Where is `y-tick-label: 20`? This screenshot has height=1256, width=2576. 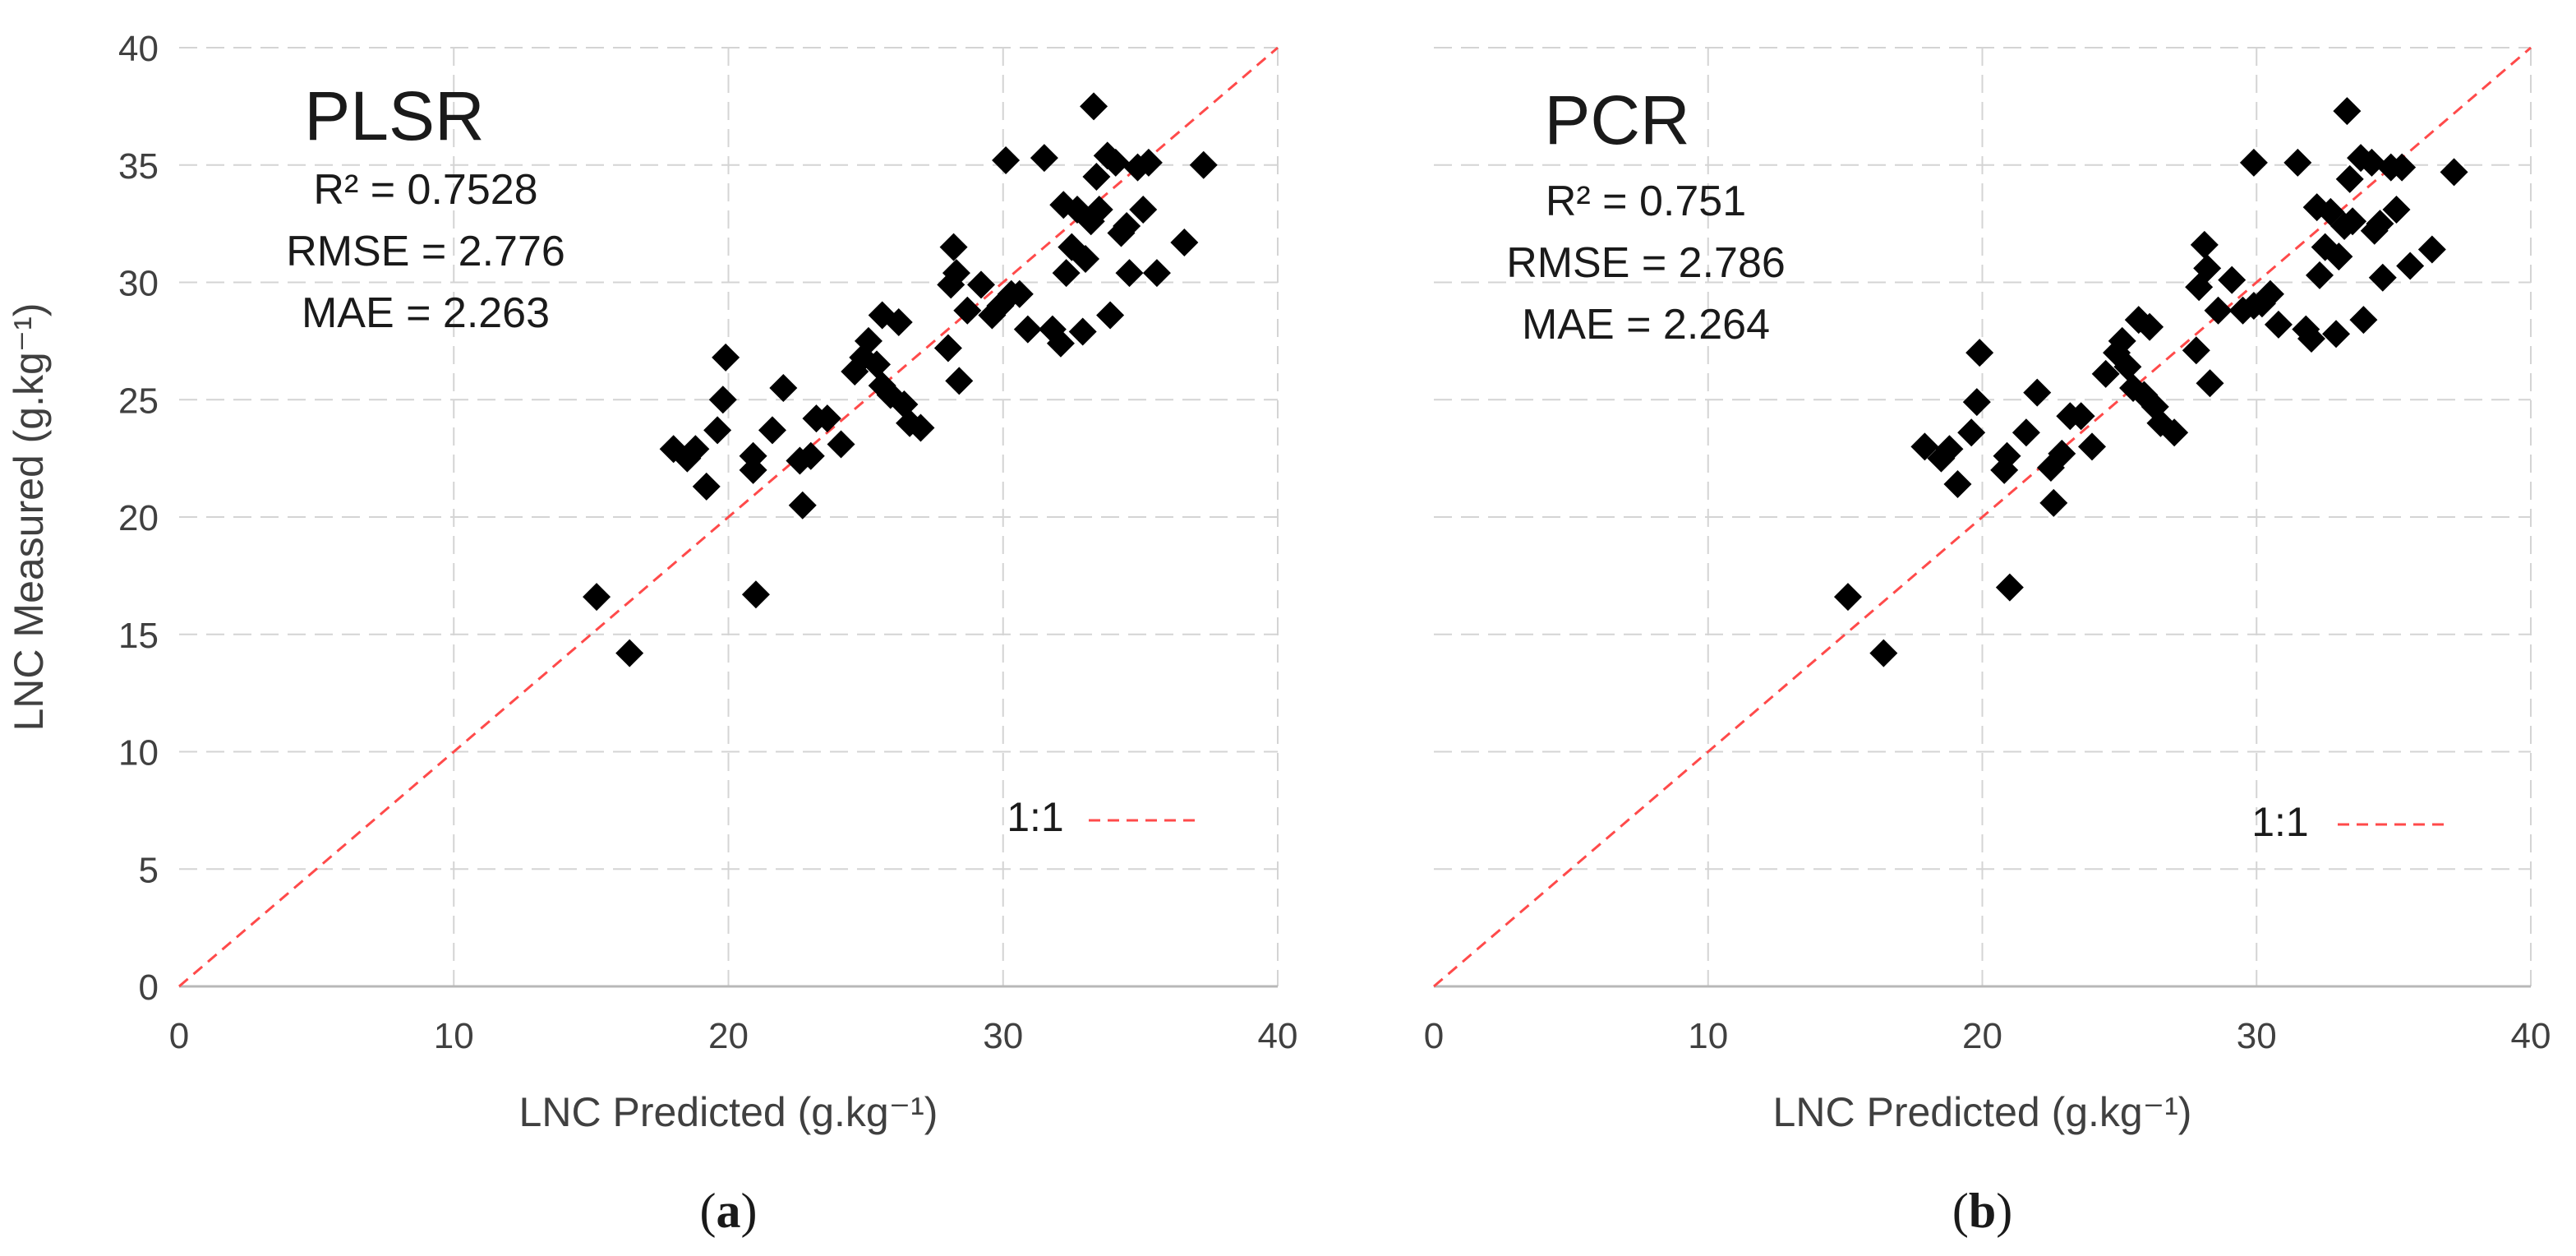
y-tick-label: 20 is located at coordinates (138, 518).